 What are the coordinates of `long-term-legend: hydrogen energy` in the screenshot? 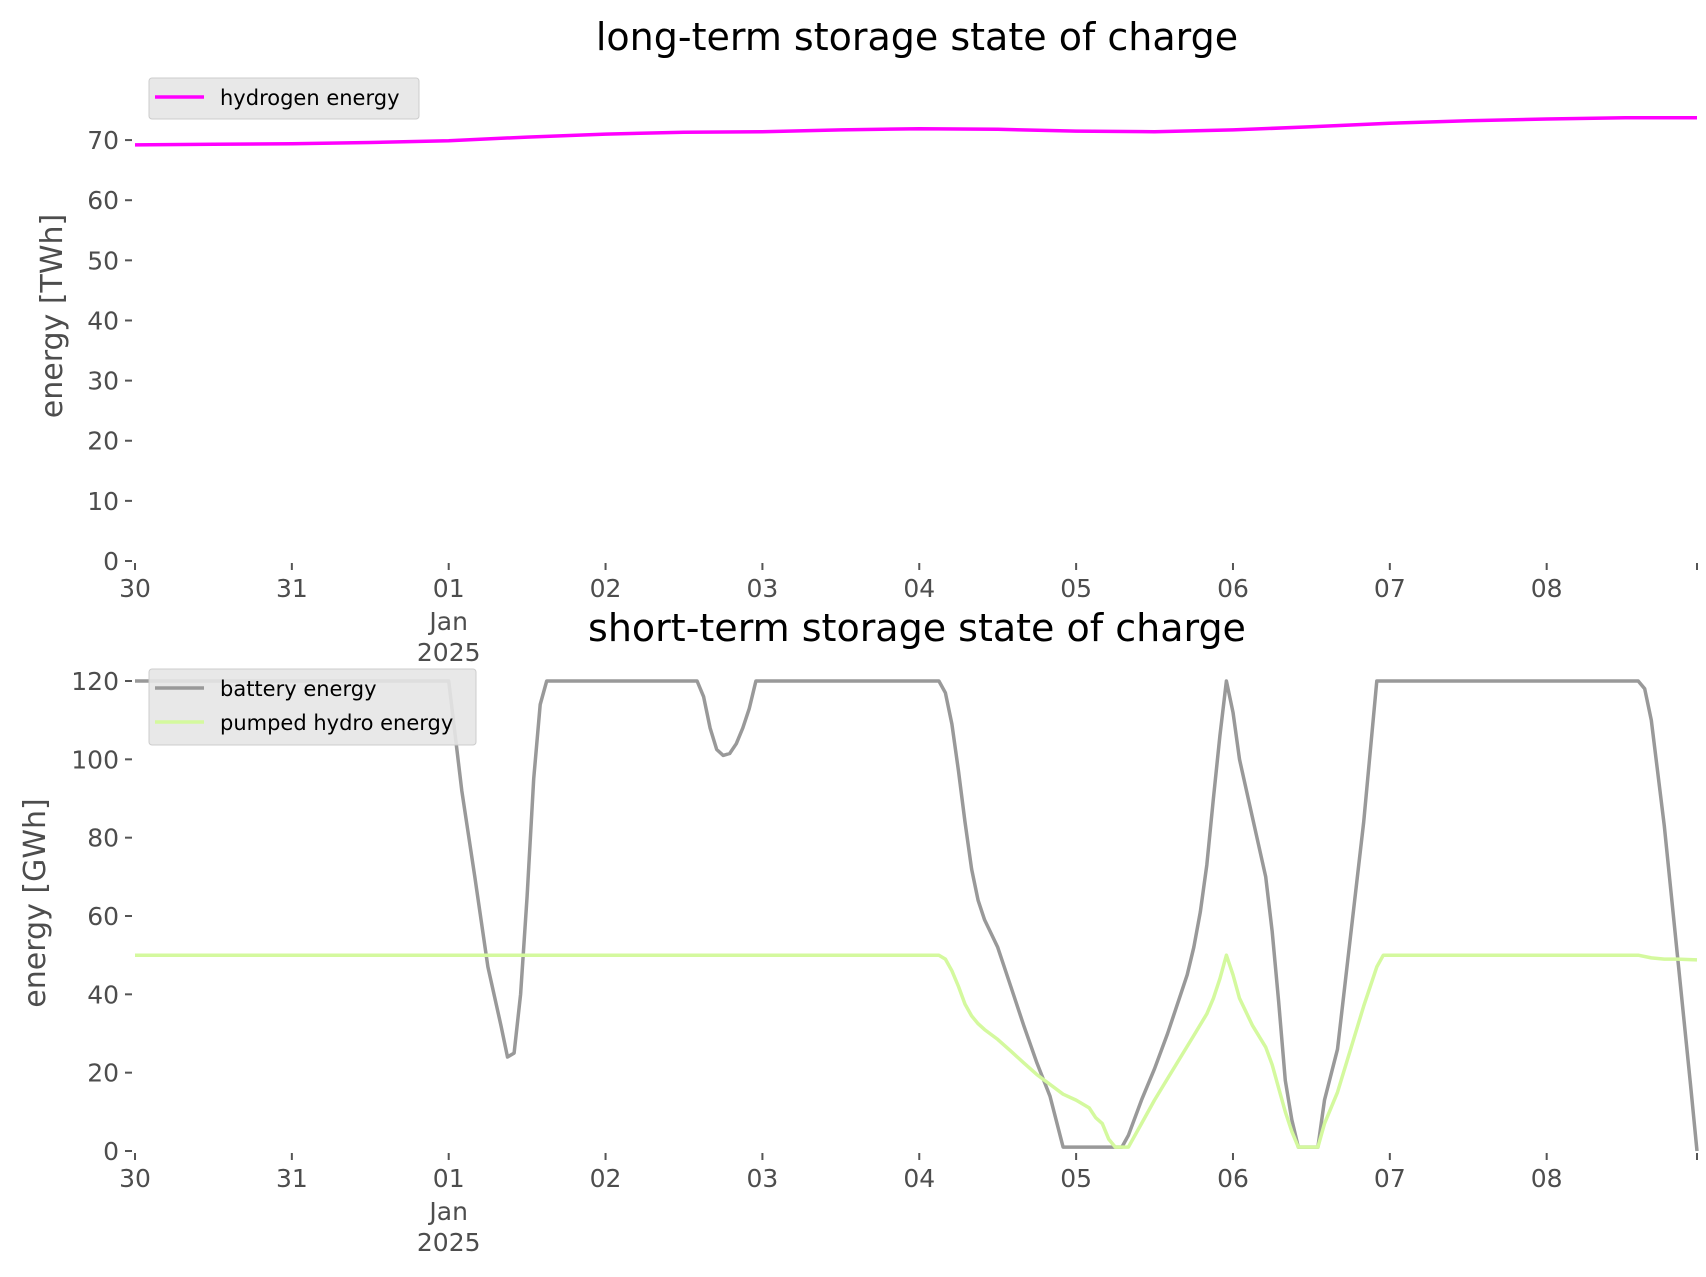 It's located at (284, 98).